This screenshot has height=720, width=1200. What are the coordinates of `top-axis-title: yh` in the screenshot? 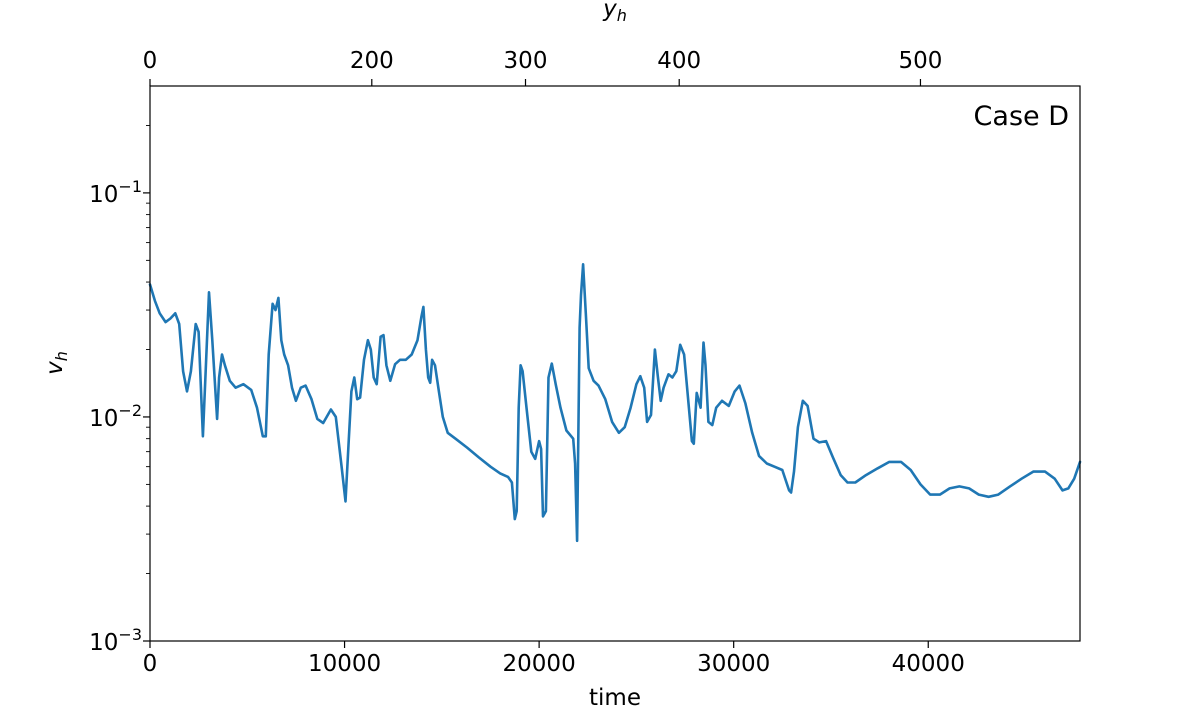 It's located at (614, 12).